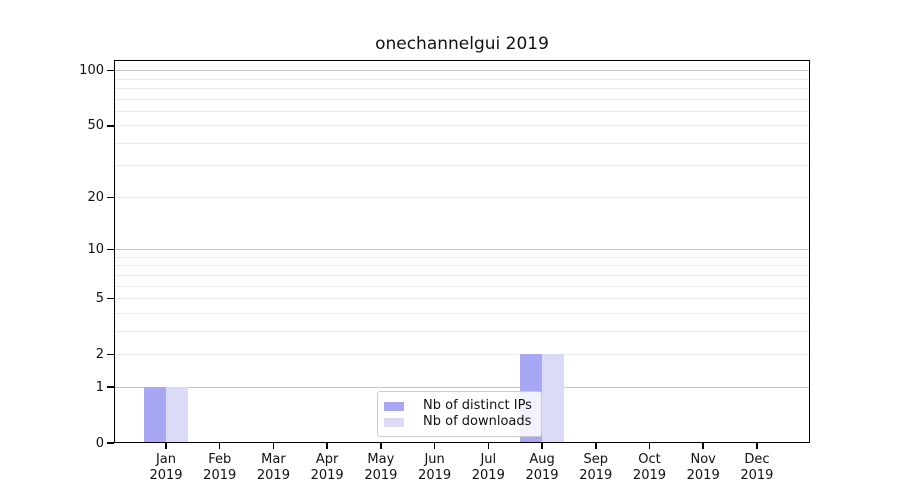 Image resolution: width=900 pixels, height=500 pixels. I want to click on x-tick-label: May 2019, so click(381, 468).